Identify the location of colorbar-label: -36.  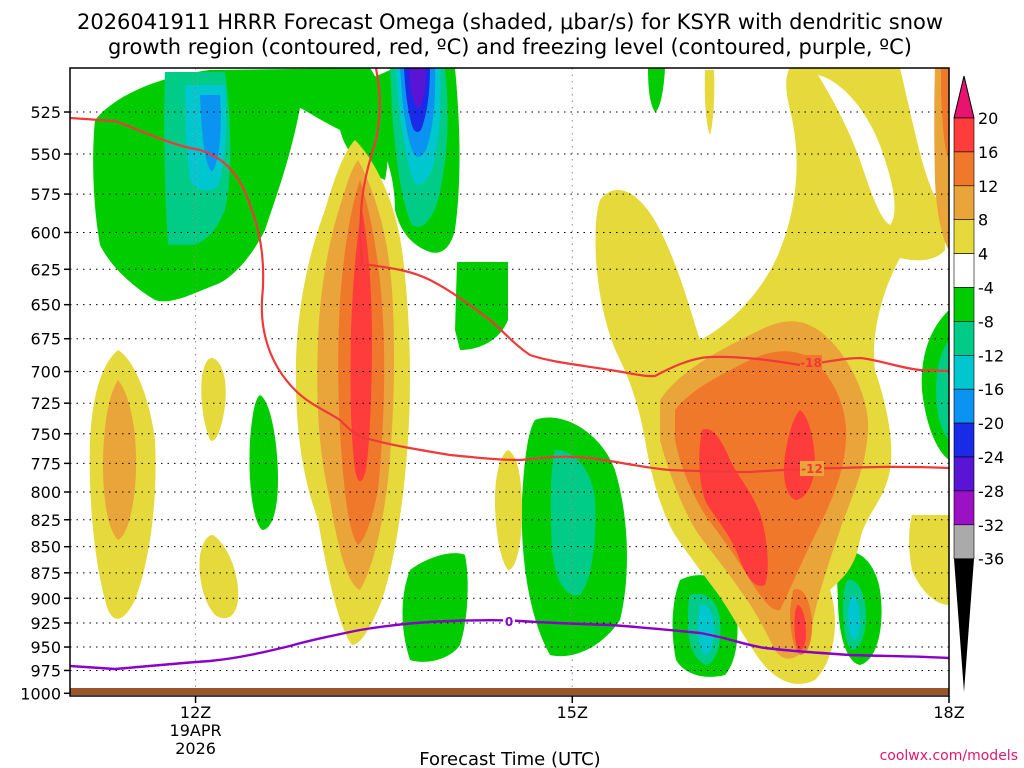
(991, 559).